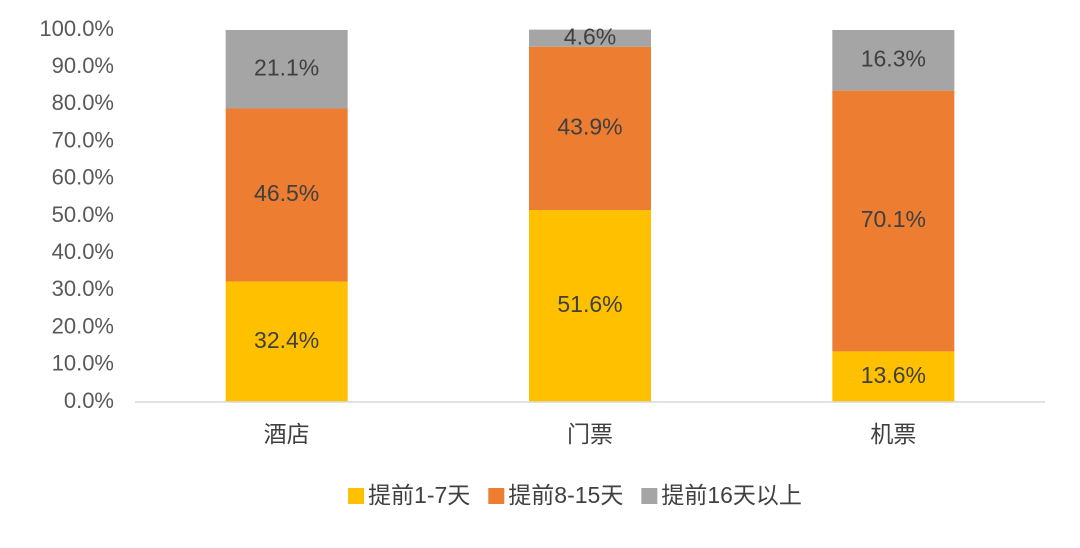 This screenshot has height=548, width=1080. What do you see at coordinates (731, 495) in the screenshot?
I see `legend-label: 提前16天以上` at bounding box center [731, 495].